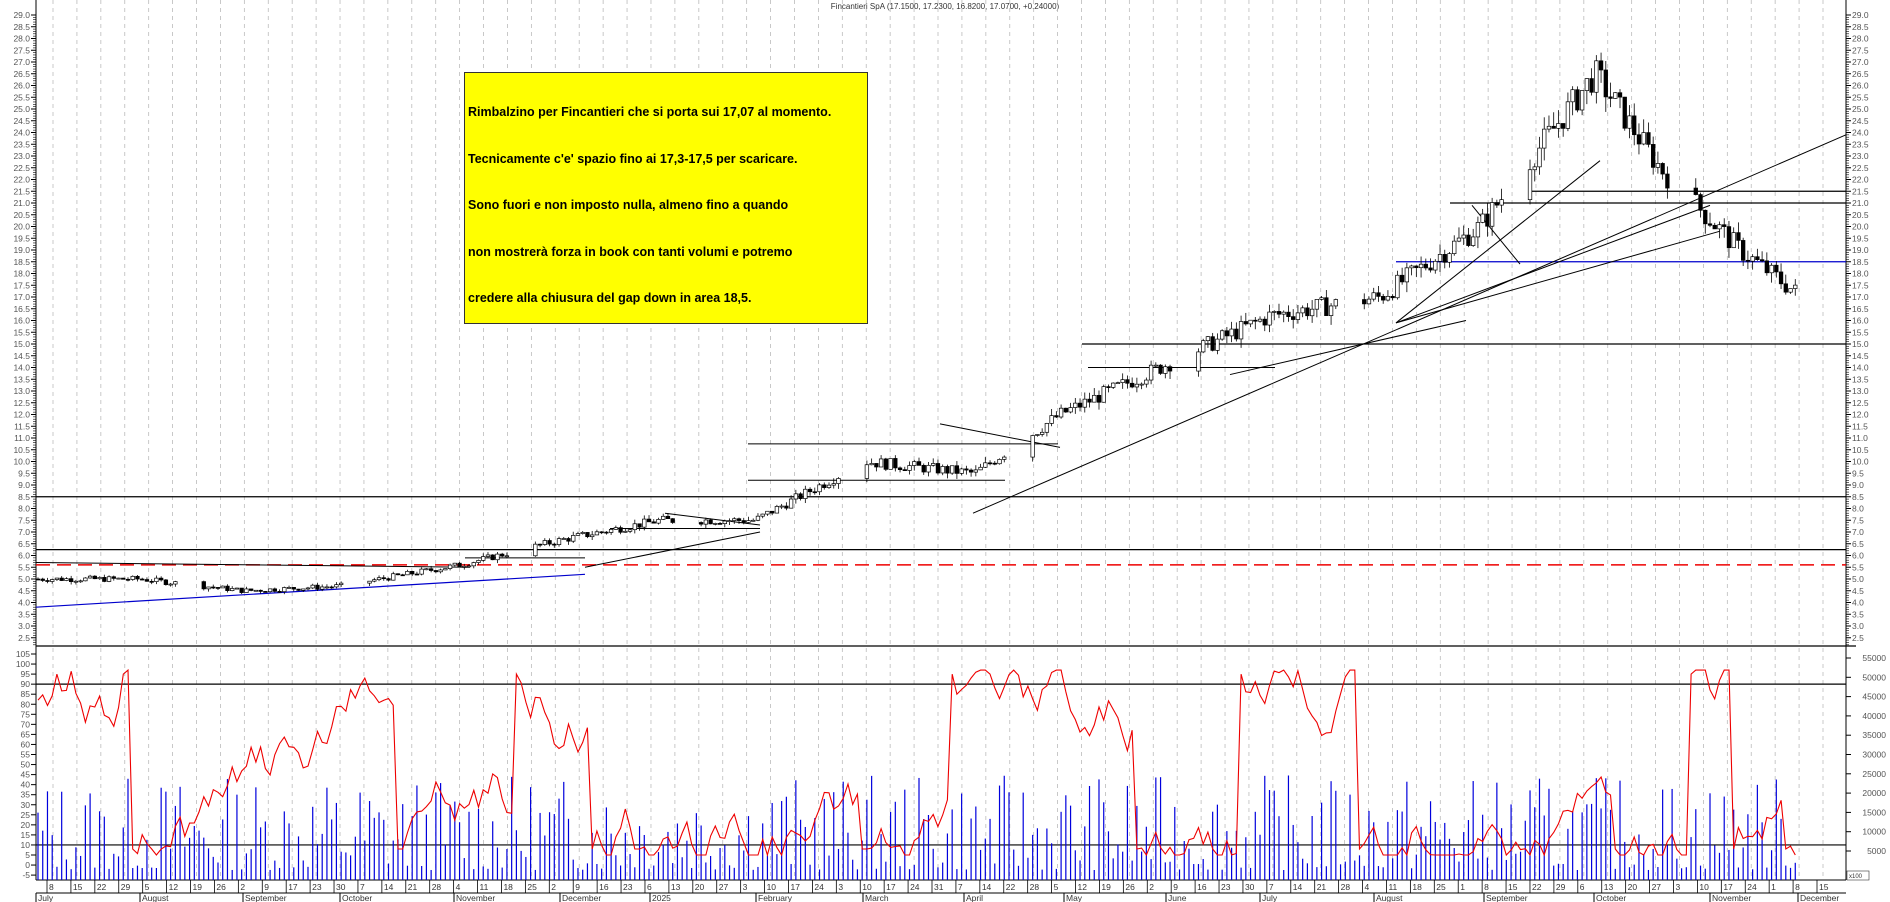 The width and height of the screenshot is (1890, 902). What do you see at coordinates (27, 855) in the screenshot?
I see `oscillator-axis-label: 5` at bounding box center [27, 855].